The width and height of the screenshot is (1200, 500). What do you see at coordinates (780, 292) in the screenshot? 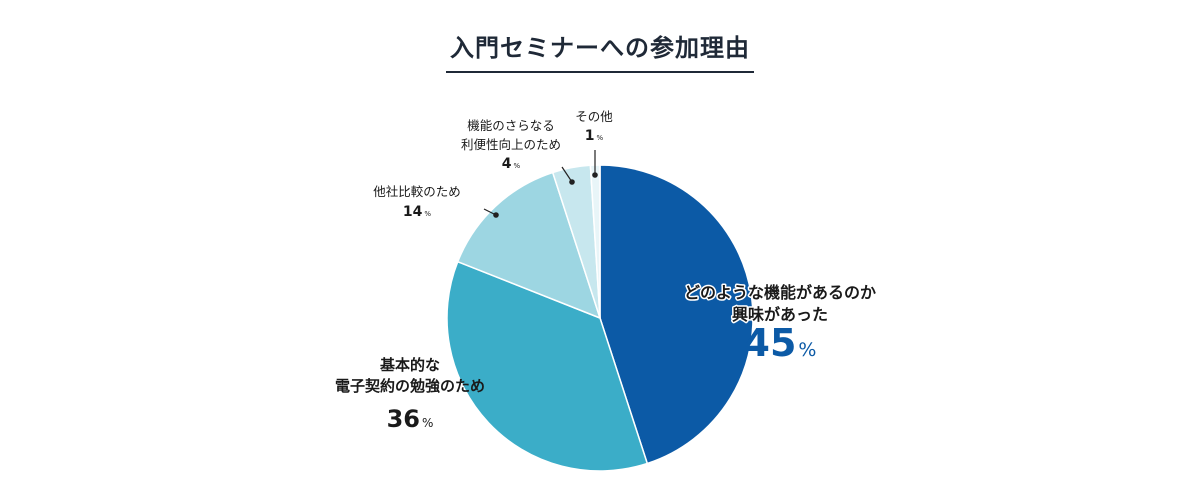
I see `slice-1-label-line-1: どのような機能があるのか` at bounding box center [780, 292].